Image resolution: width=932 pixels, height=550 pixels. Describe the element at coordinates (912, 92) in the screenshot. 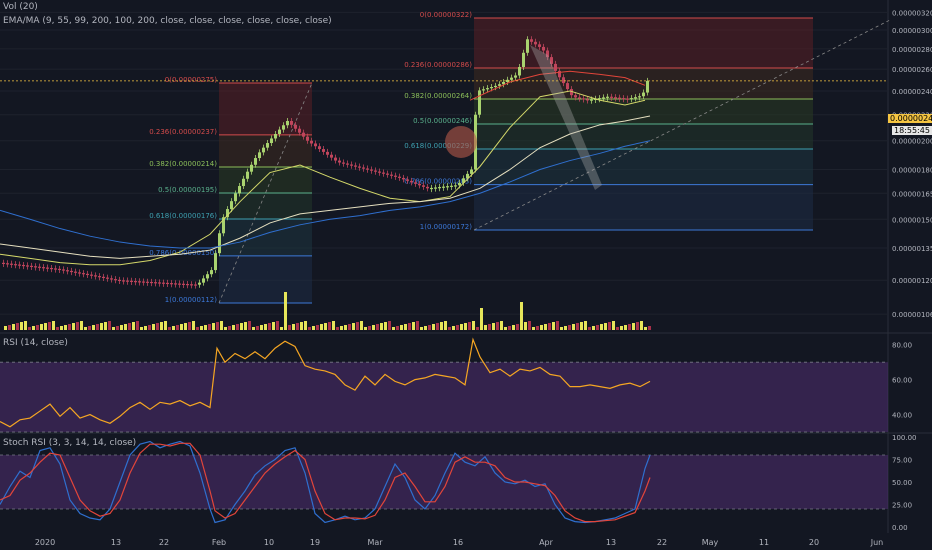

I see `price-tick-label: 0.00000240` at that location.